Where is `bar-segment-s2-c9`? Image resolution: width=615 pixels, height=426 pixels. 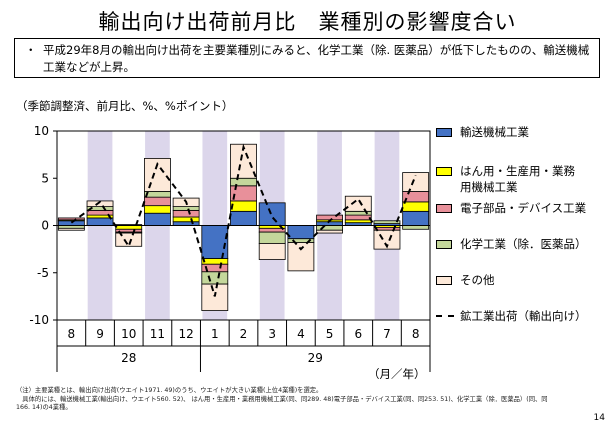 bar-segment-s2-c9 is located at coordinates (329, 217).